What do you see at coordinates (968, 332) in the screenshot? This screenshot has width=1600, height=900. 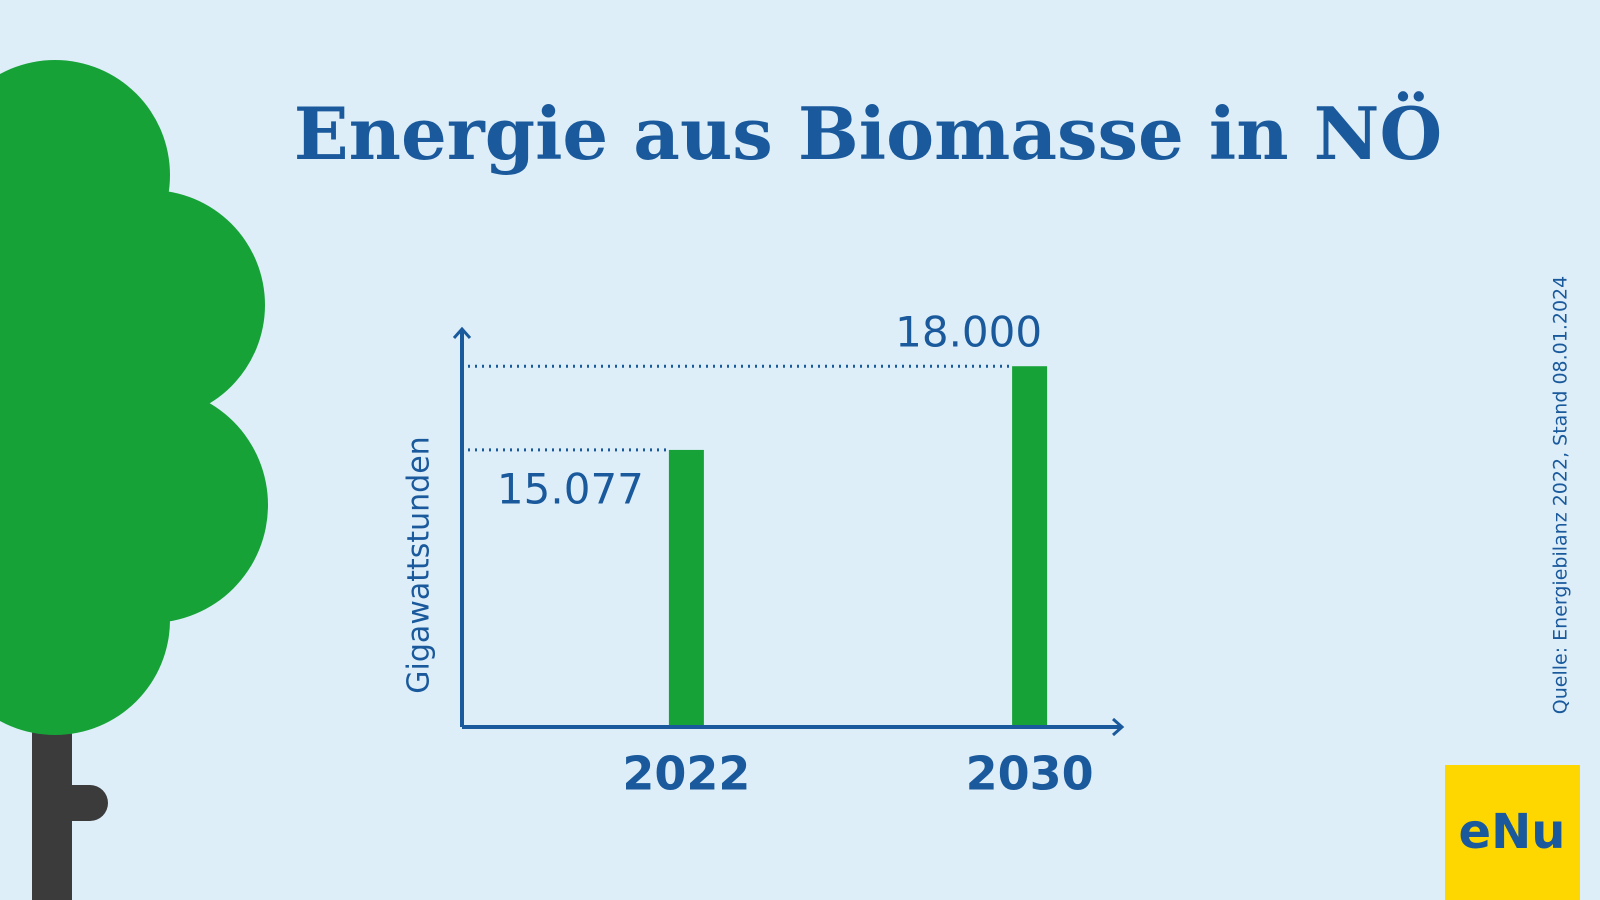 I see `value-label: 18.000` at bounding box center [968, 332].